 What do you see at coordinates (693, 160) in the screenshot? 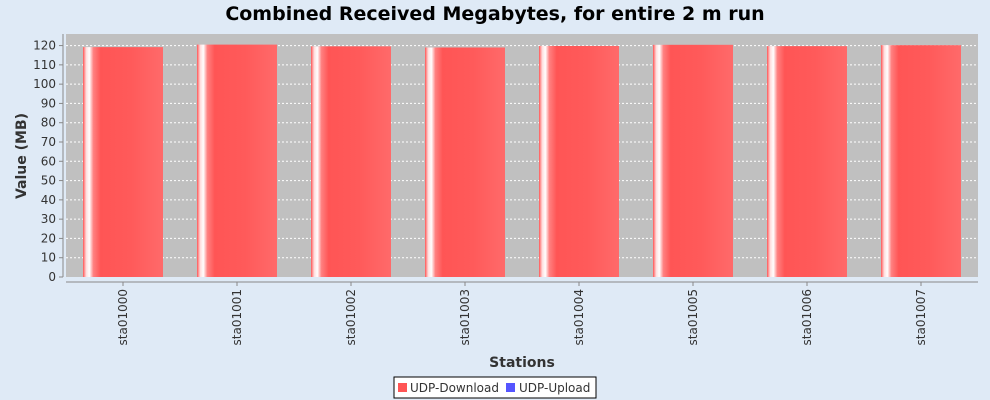
I see `bar-sta01005` at bounding box center [693, 160].